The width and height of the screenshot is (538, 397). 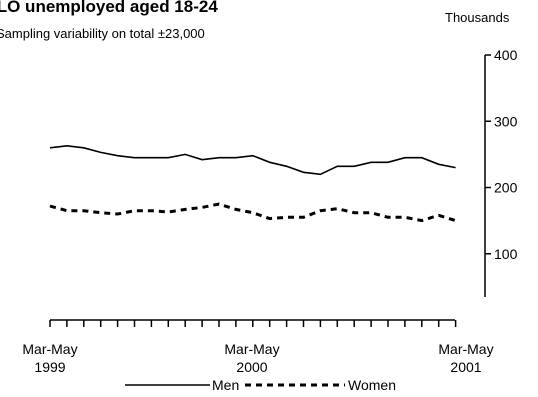 What do you see at coordinates (252, 160) in the screenshot?
I see `series-line-men` at bounding box center [252, 160].